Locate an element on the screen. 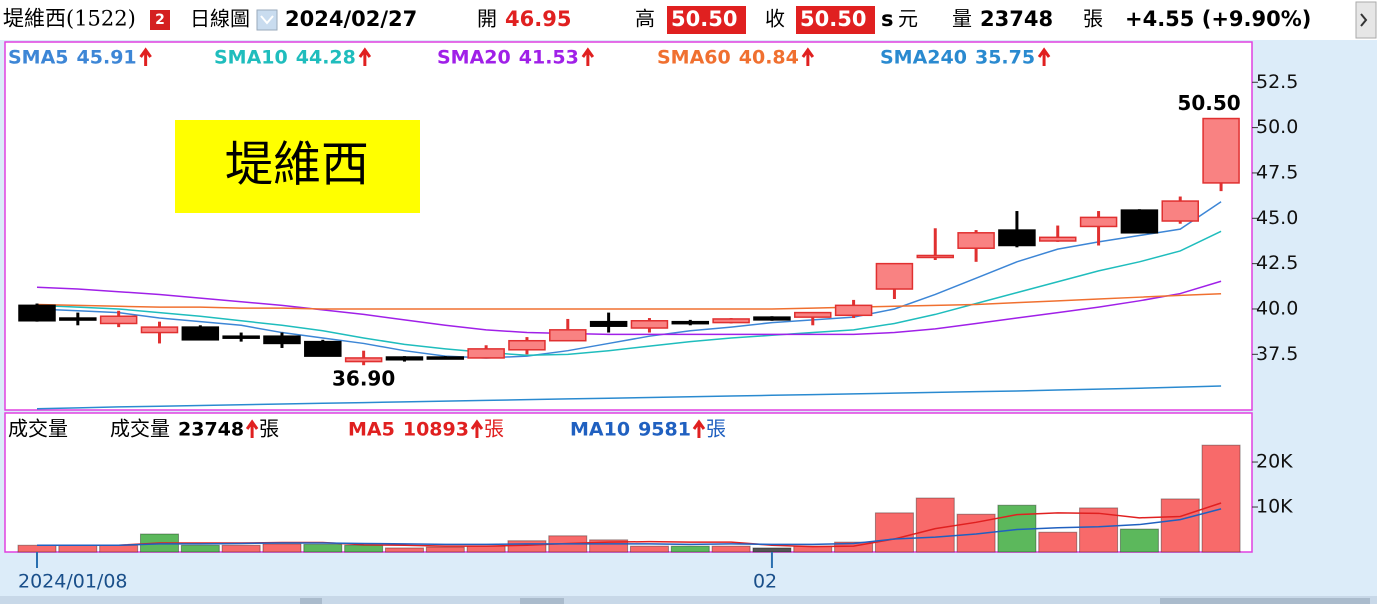 This screenshot has width=1377, height=604. close-highlight is located at coordinates (835, 20).